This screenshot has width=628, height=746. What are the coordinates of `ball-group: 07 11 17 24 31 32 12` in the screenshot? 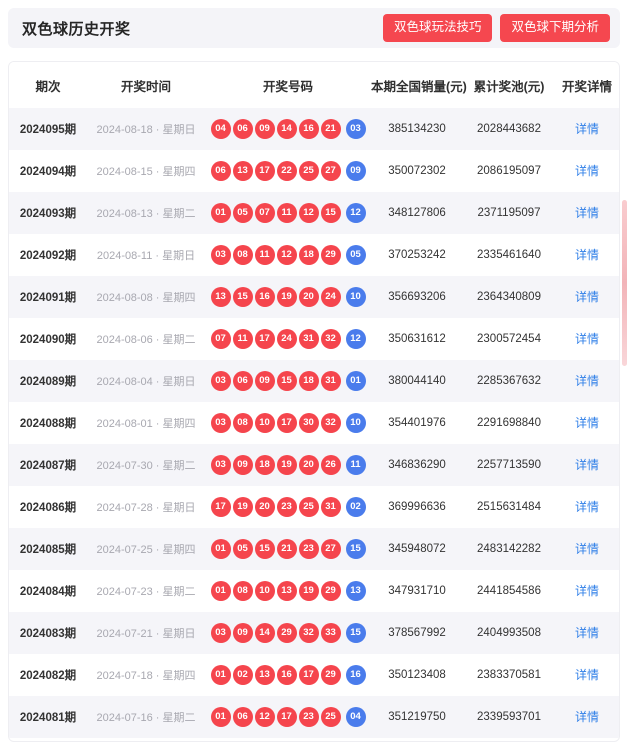 It's located at (288, 339).